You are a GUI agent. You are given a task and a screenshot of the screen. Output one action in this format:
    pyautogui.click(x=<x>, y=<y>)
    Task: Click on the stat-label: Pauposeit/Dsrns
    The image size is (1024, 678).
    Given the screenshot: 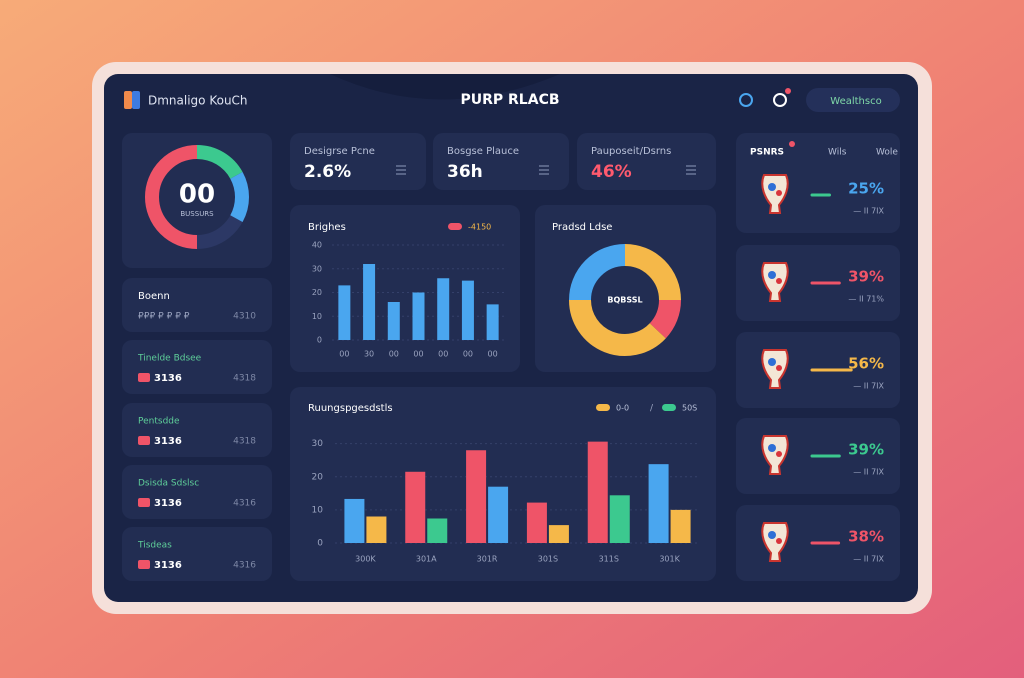 What is the action you would take?
    pyautogui.click(x=631, y=151)
    